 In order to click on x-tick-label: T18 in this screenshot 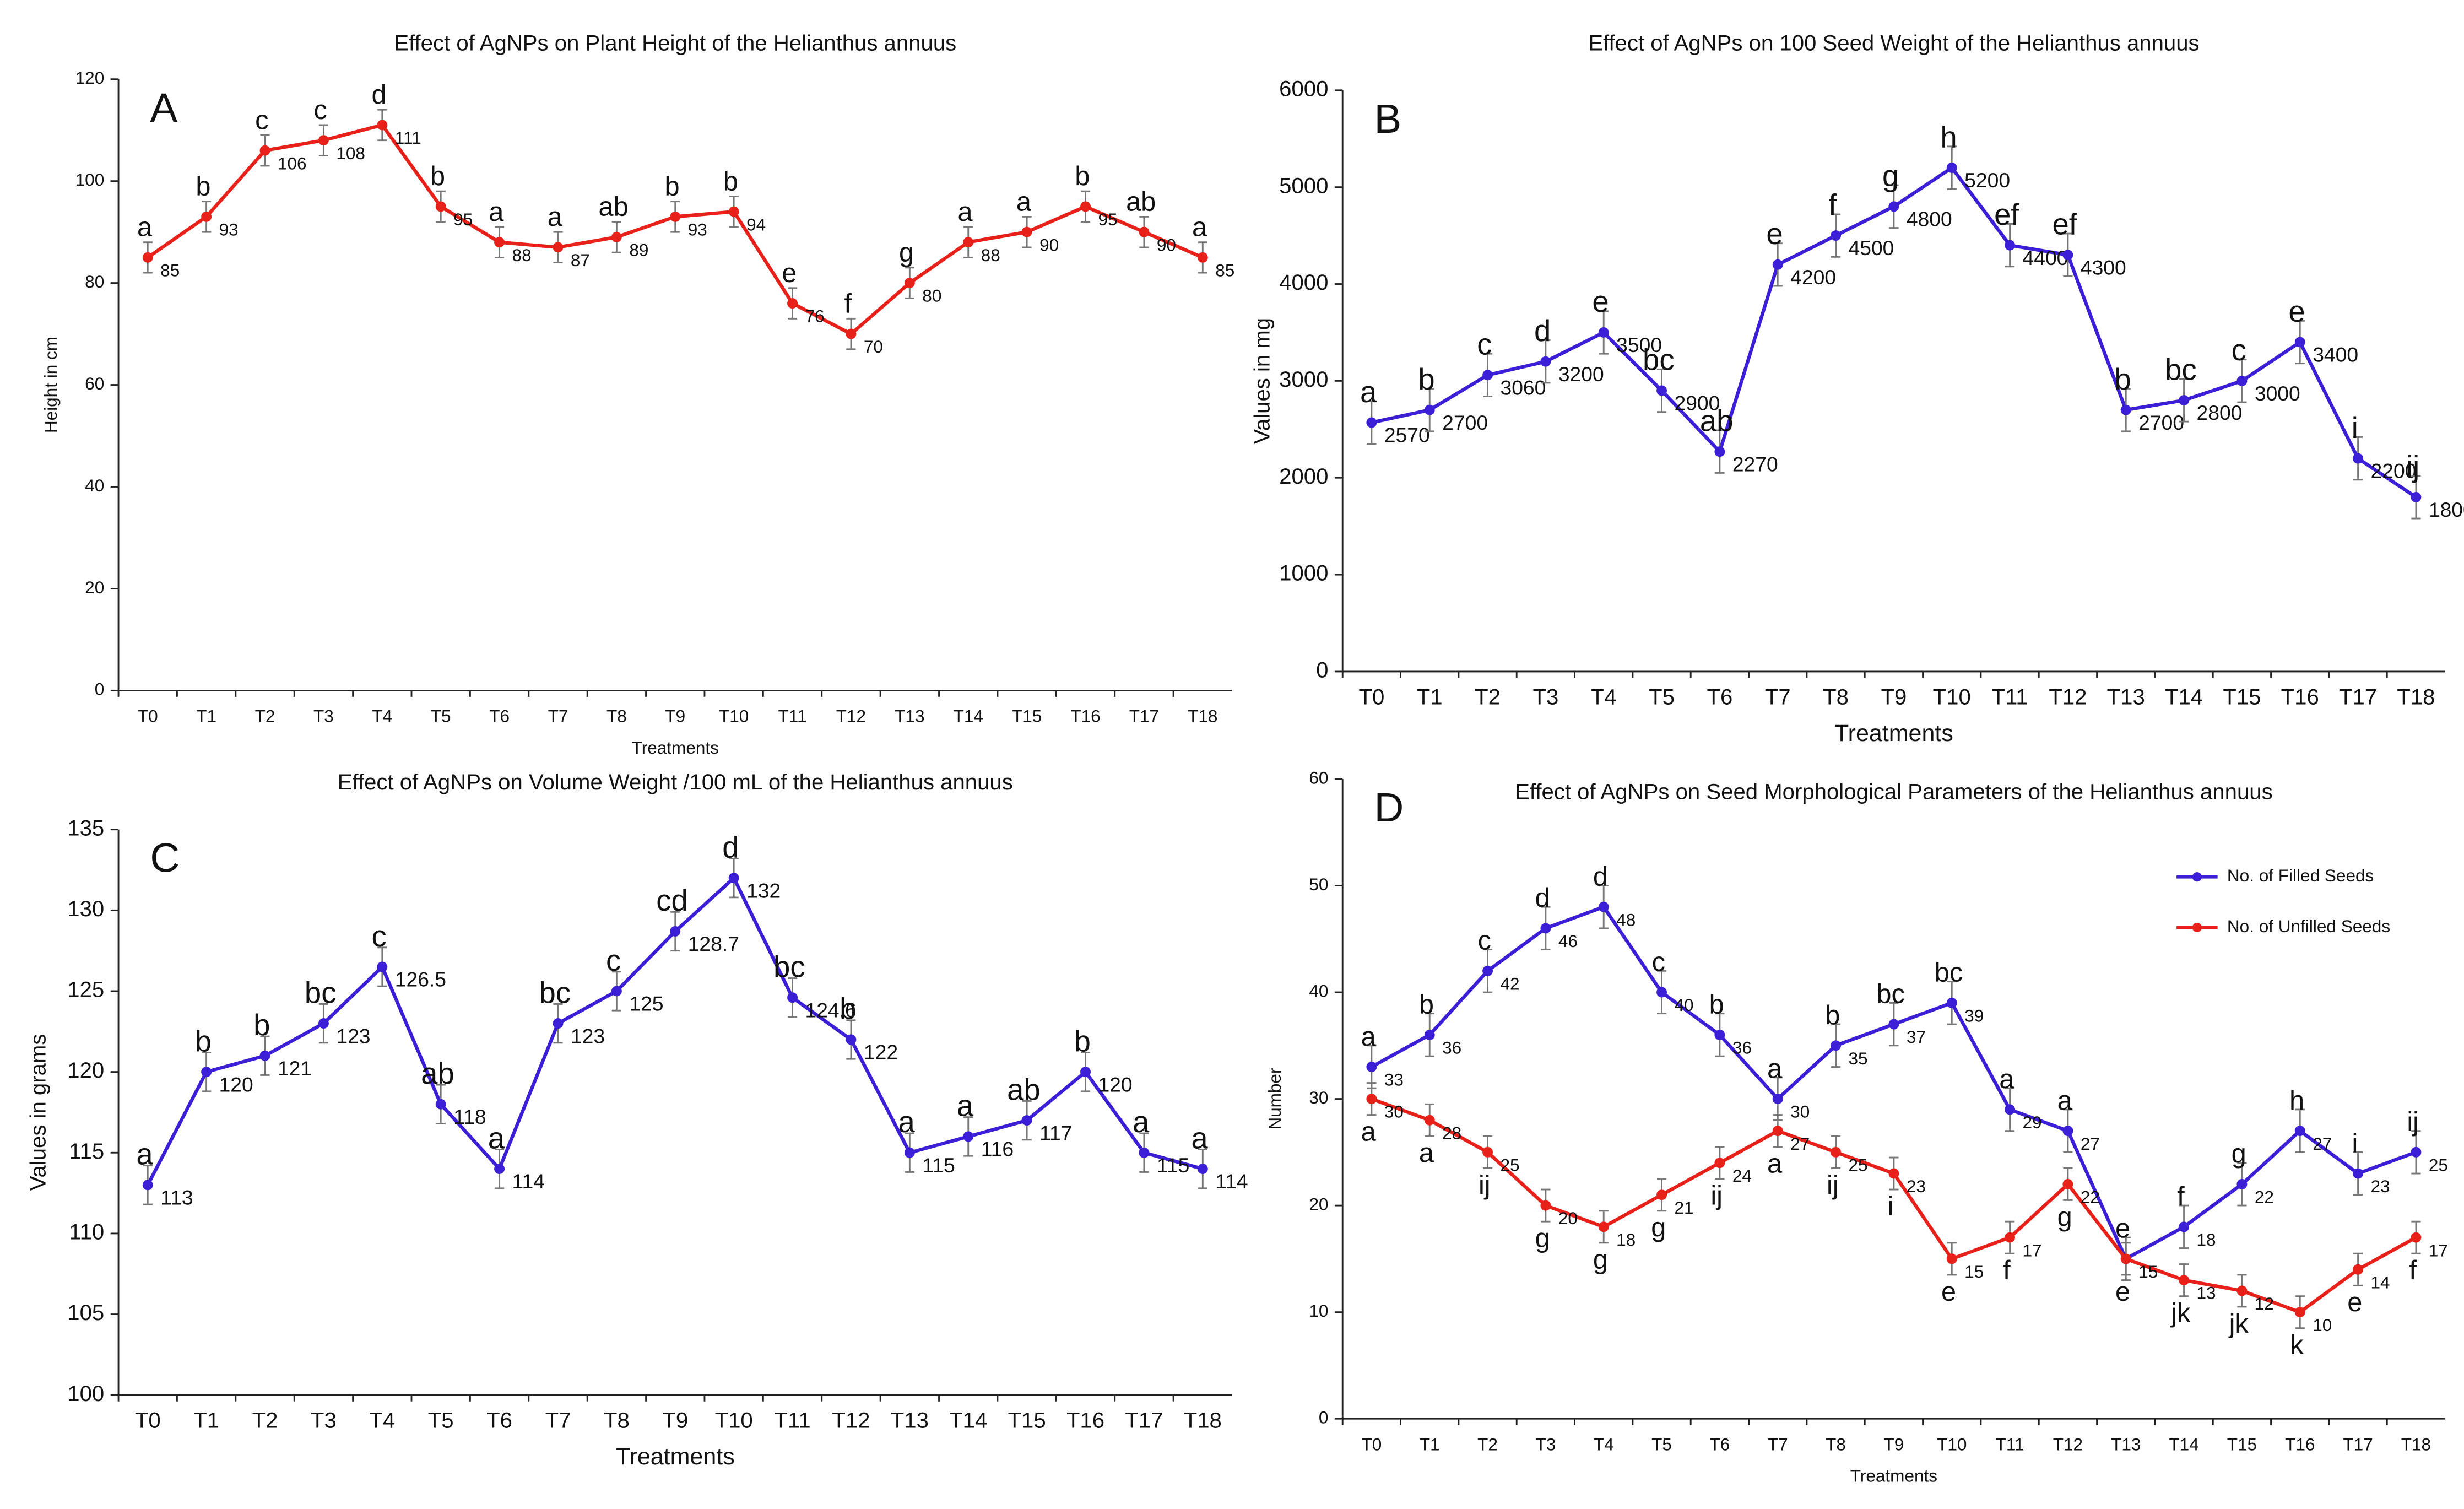, I will do `click(1202, 716)`.